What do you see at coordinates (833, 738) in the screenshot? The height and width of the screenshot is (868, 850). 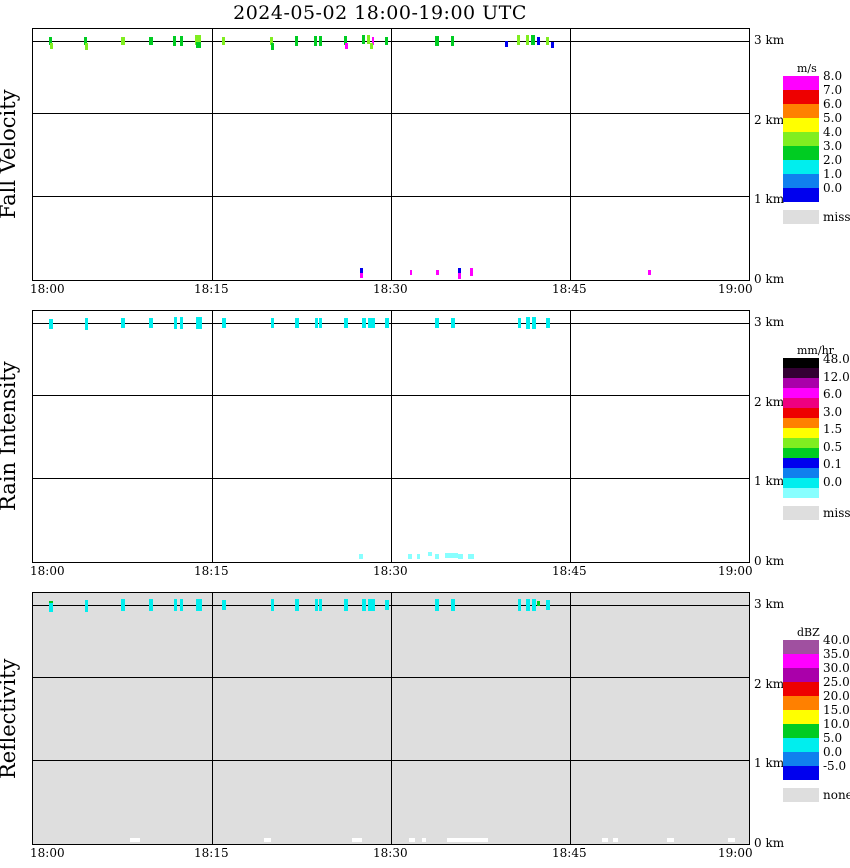 I see `colorbar-tick-reflectivity-7: 5.0` at bounding box center [833, 738].